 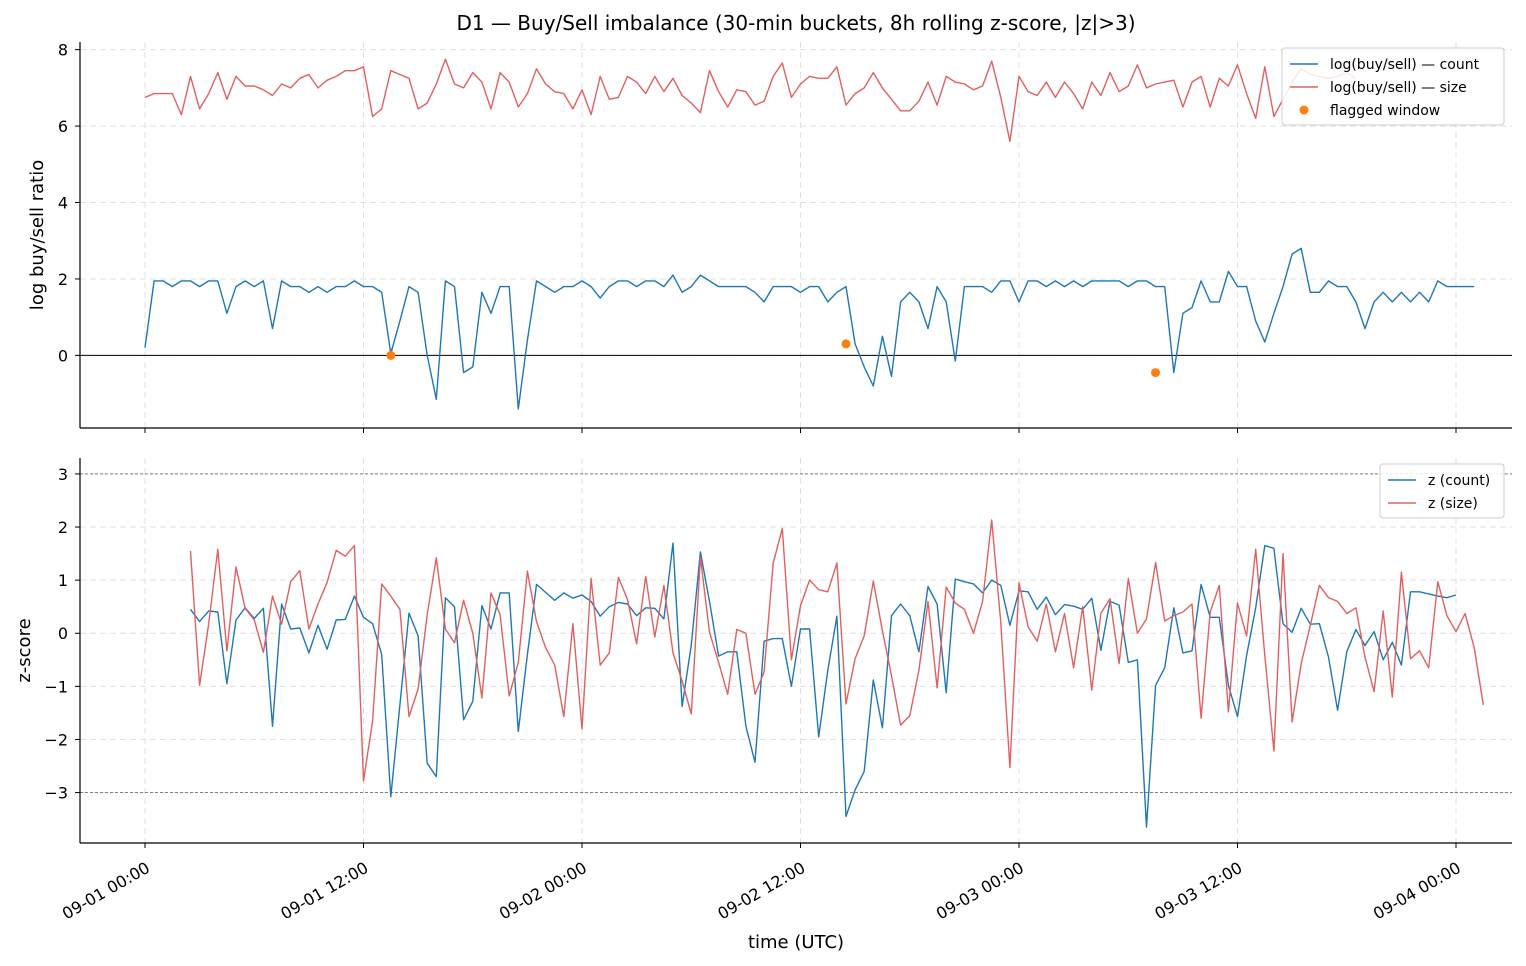 What do you see at coordinates (1198, 890) in the screenshot?
I see `x-tick-label: 09-03 12:00` at bounding box center [1198, 890].